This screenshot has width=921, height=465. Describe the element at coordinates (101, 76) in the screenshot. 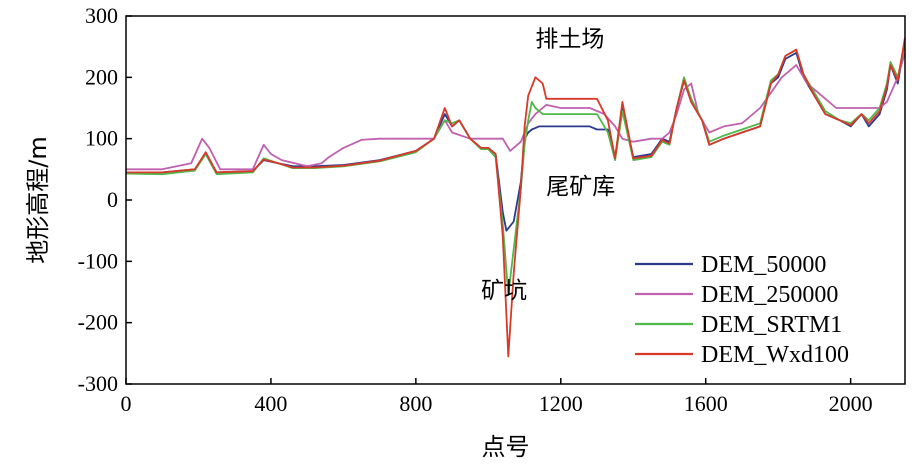

I see `y-tick-label: 200` at that location.